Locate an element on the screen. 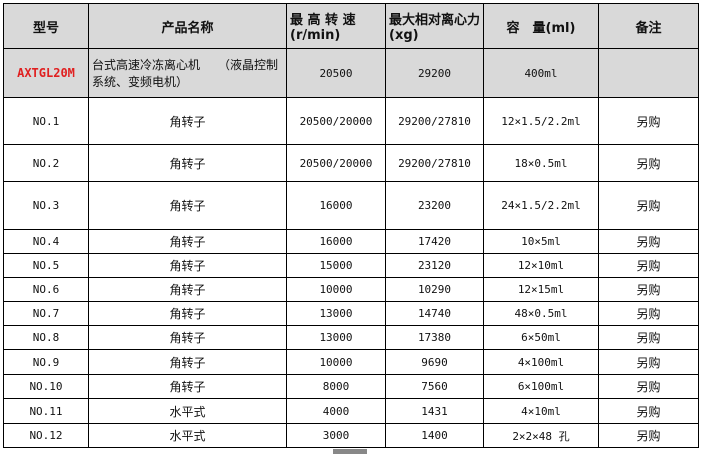 The width and height of the screenshot is (702, 454). main-note is located at coordinates (648, 73).